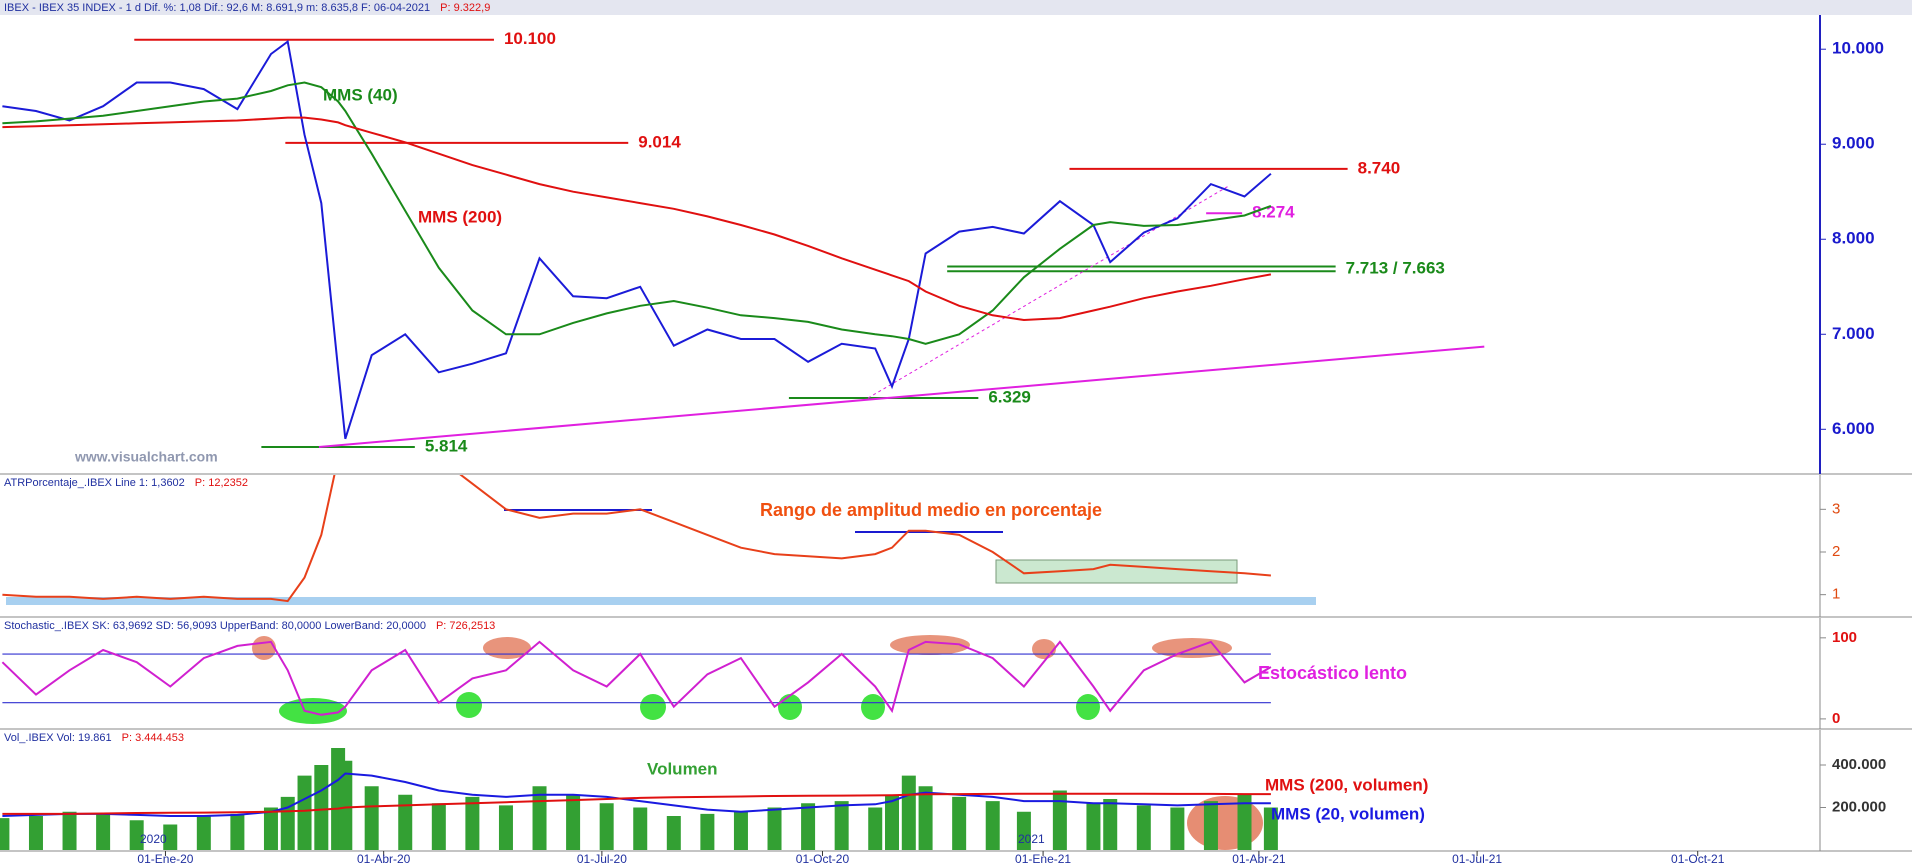 The width and height of the screenshot is (1912, 867). What do you see at coordinates (1698, 859) in the screenshot?
I see `x-tick-label: 01-Oct-21` at bounding box center [1698, 859].